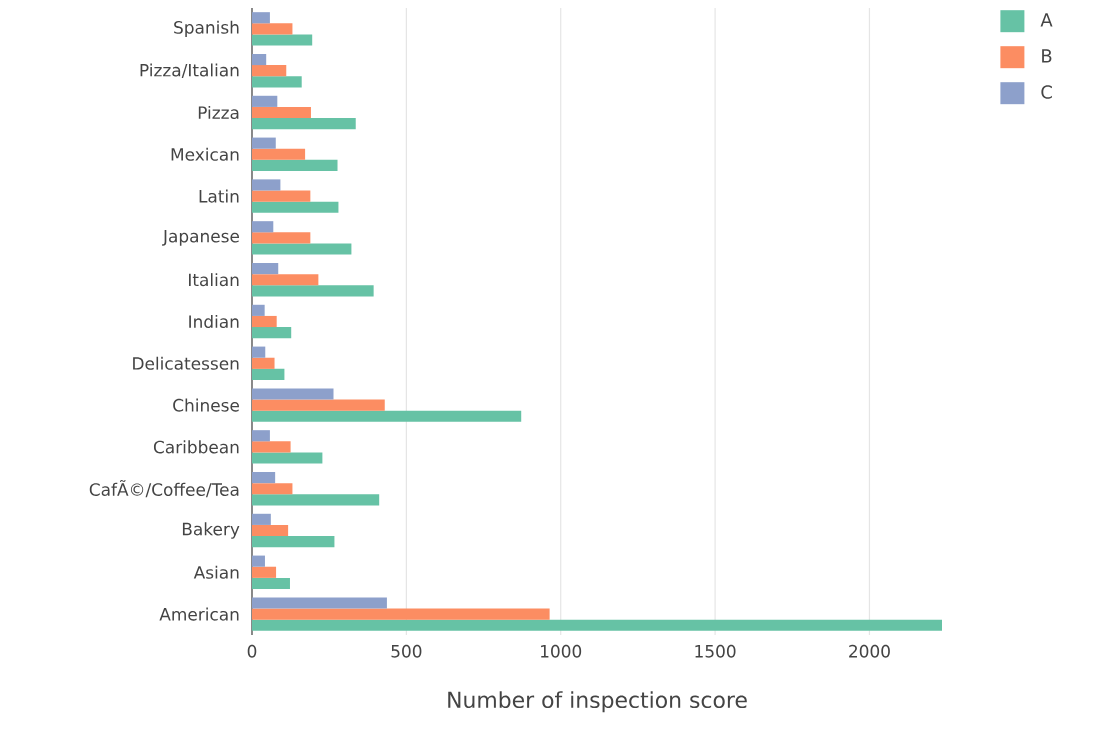 This screenshot has width=1100, height=740. Describe the element at coordinates (164, 489) in the screenshot. I see `y-tick-label: CafÃ©/Coffee/Tea` at that location.